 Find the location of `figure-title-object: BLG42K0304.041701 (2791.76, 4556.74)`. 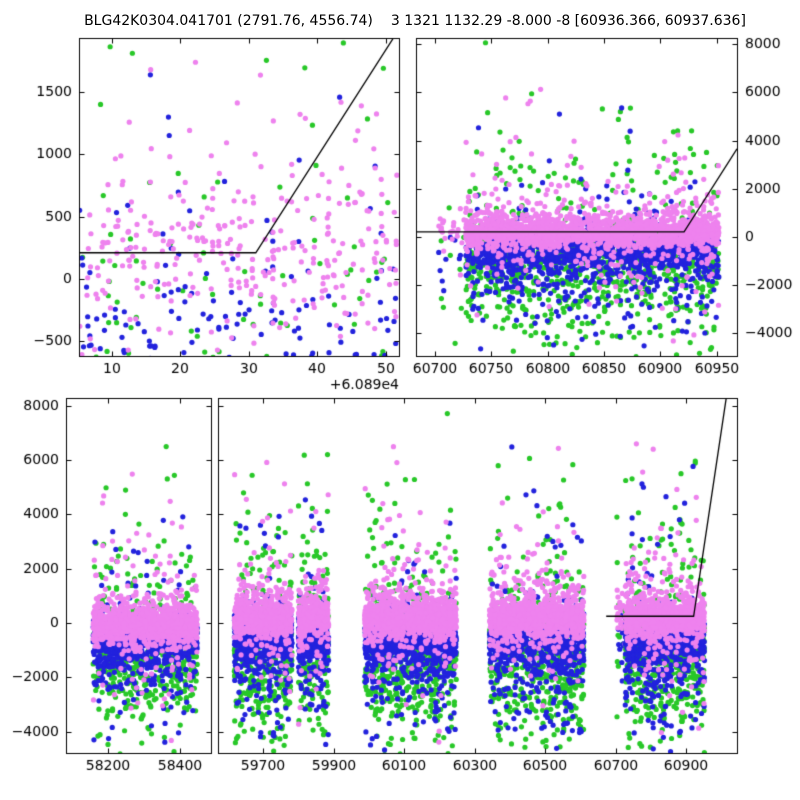

figure-title-object: BLG42K0304.041701 (2791.76, 4556.74) is located at coordinates (228, 21).